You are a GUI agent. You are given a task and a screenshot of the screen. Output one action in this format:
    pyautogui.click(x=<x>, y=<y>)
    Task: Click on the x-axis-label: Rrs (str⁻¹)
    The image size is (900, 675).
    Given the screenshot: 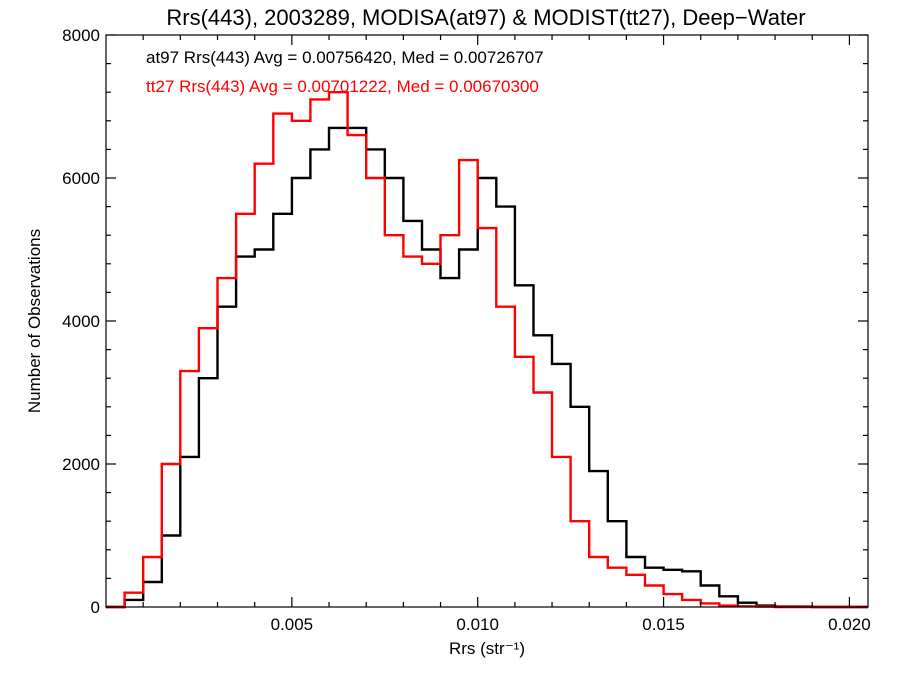 What is the action you would take?
    pyautogui.click(x=487, y=648)
    